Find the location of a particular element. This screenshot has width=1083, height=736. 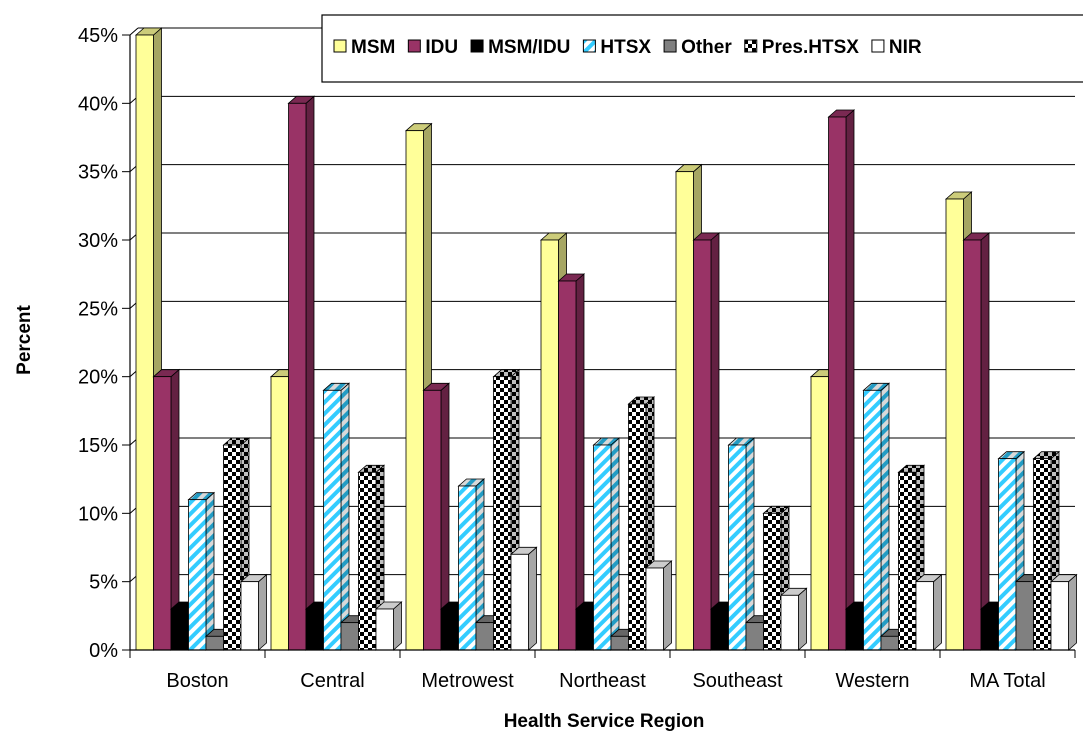

y-axis-title: Percent is located at coordinates (24, 339).